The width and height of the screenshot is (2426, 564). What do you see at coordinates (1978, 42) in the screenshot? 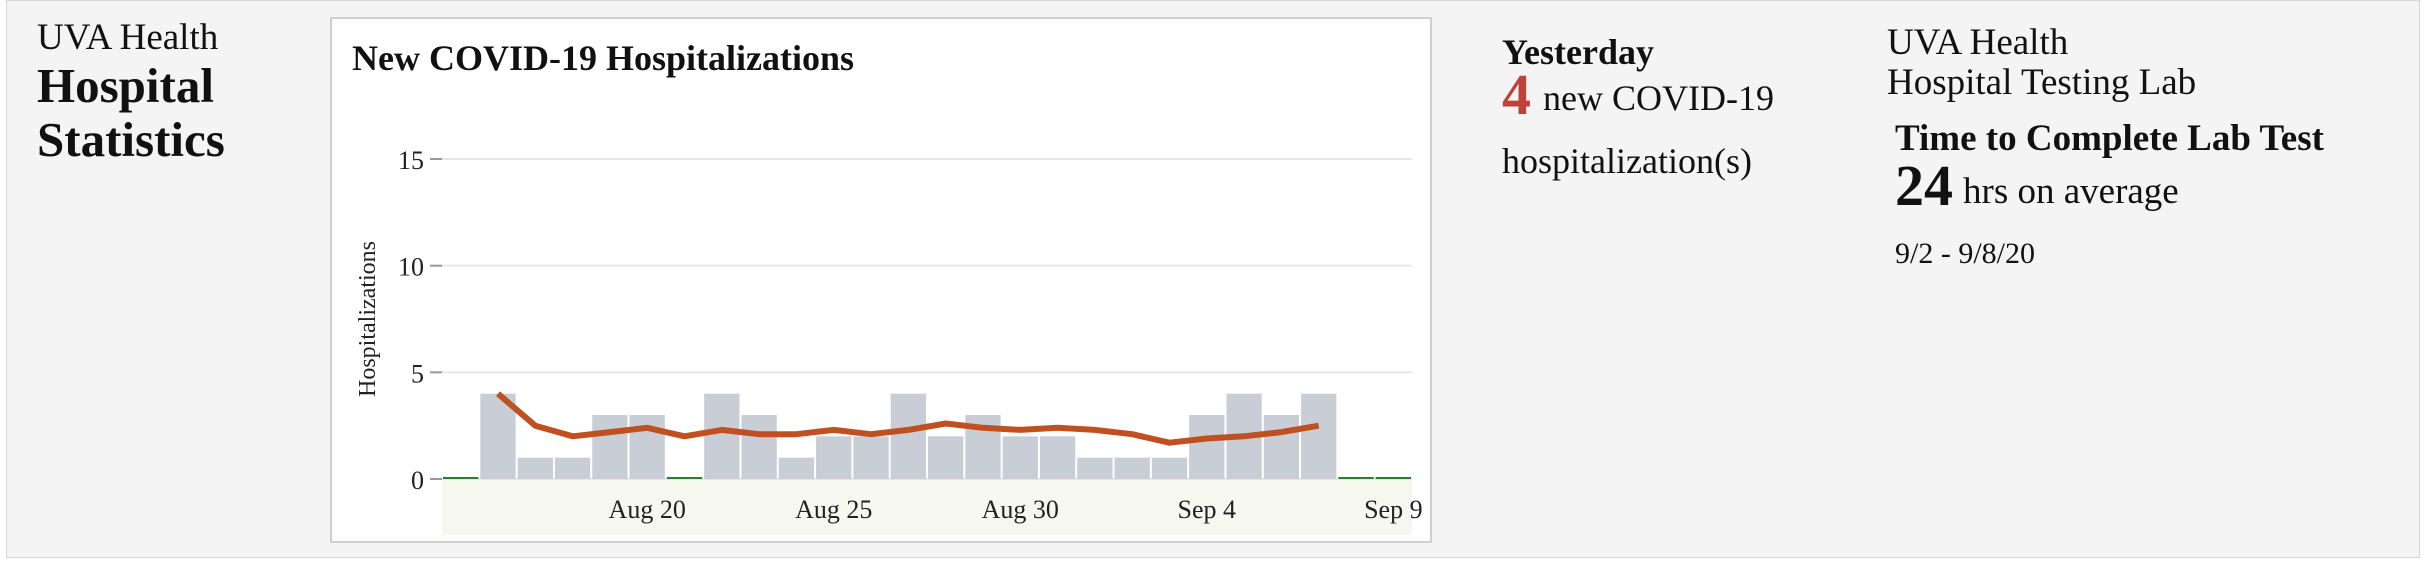
I see `lab-org: UVA Health` at bounding box center [1978, 42].